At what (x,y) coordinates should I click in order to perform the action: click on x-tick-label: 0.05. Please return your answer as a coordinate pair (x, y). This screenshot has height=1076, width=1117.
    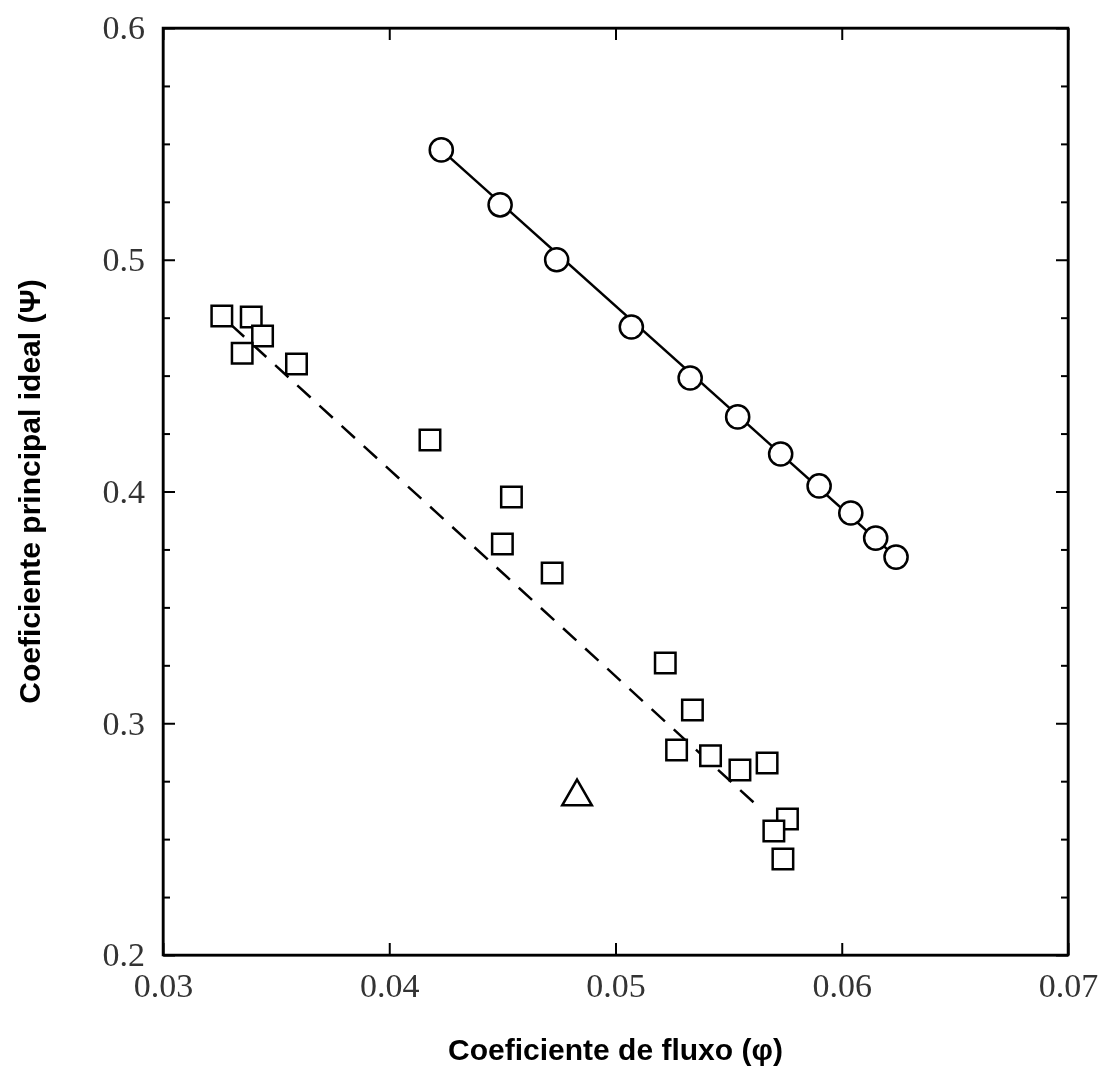
    Looking at the image, I should click on (616, 986).